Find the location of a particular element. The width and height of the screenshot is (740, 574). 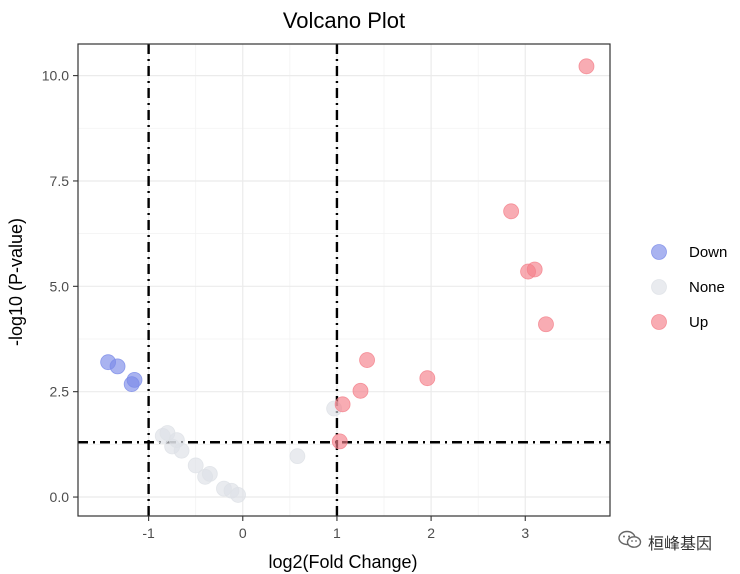

x-tick-label: 3 is located at coordinates (525, 533).